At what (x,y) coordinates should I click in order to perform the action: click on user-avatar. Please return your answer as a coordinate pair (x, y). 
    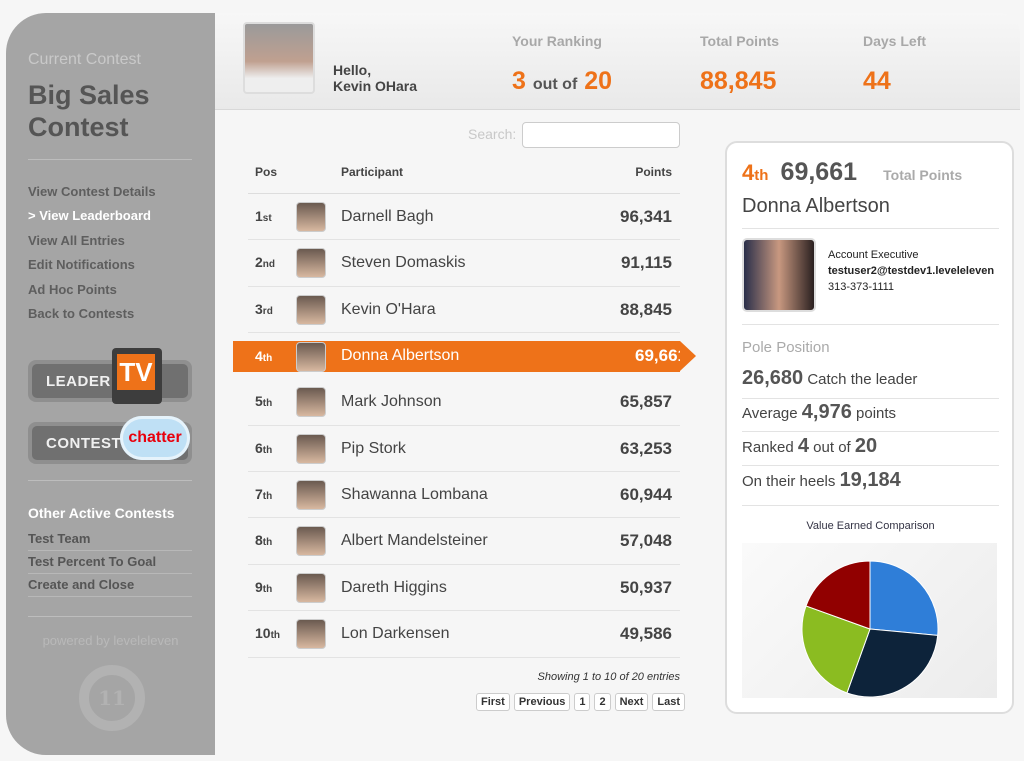
    Looking at the image, I should click on (279, 58).